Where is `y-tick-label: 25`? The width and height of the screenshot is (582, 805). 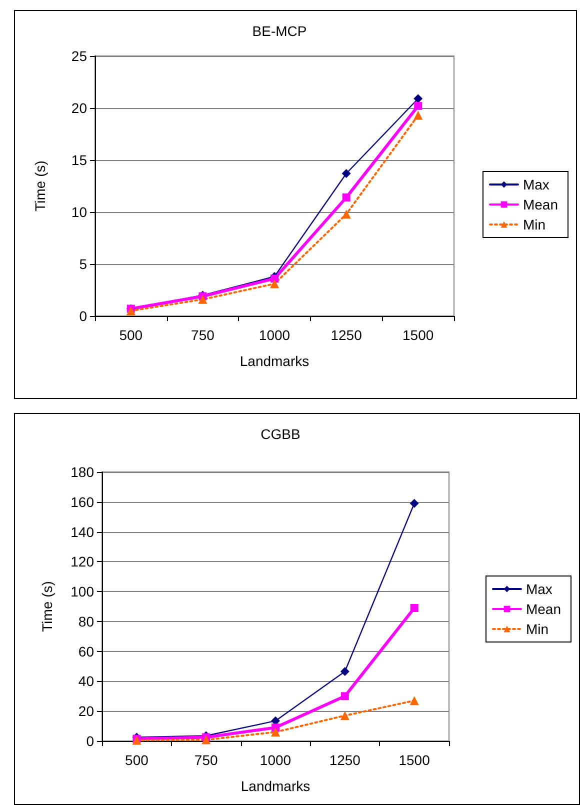
y-tick-label: 25 is located at coordinates (79, 56).